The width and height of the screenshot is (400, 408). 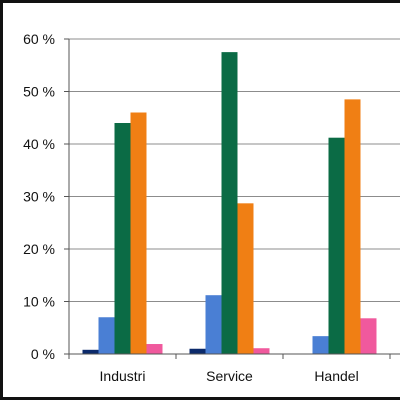 What do you see at coordinates (39, 302) in the screenshot?
I see `y-tick-label: 10 %` at bounding box center [39, 302].